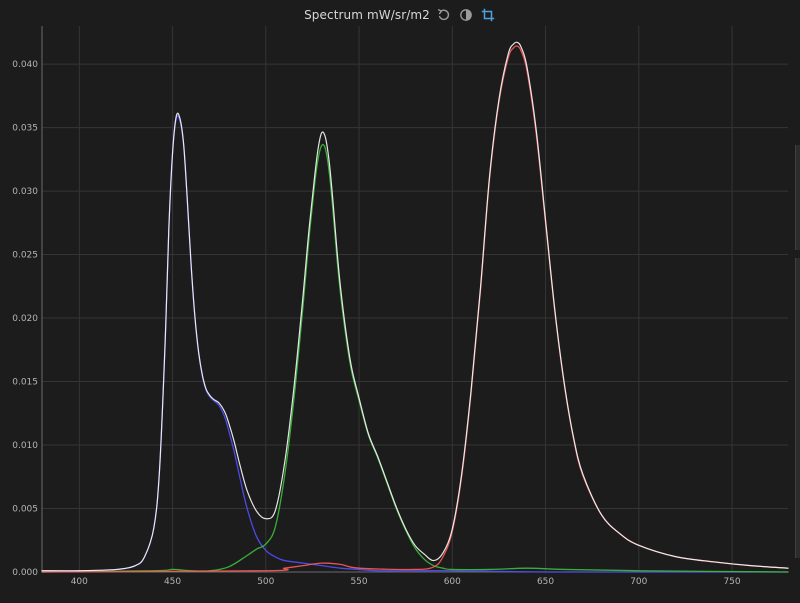 The width and height of the screenshot is (800, 603). What do you see at coordinates (25, 319) in the screenshot?
I see `y-tick-label: 0.020` at bounding box center [25, 319].